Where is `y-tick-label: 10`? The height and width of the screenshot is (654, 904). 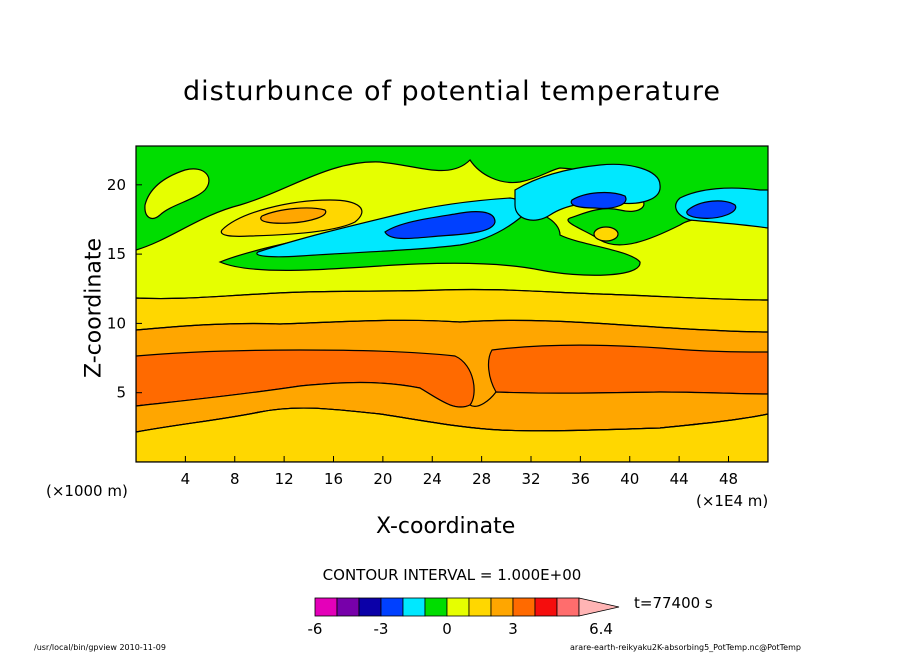 y-tick-label: 10 is located at coordinates (116, 323).